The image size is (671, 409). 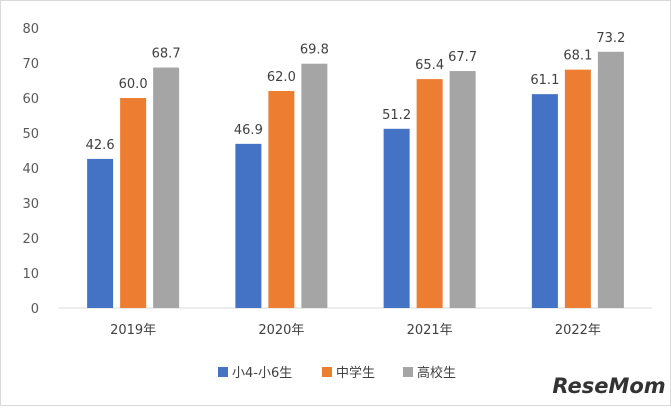 I want to click on data-label: 42.6, so click(x=100, y=145).